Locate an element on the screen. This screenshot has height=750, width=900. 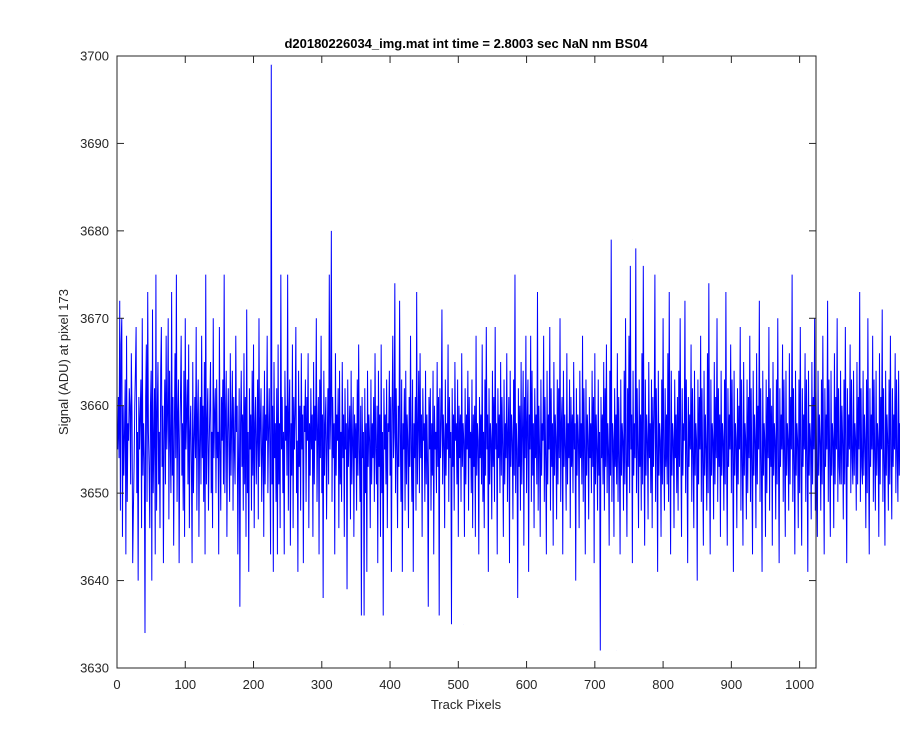
y-tick-label: 3650 is located at coordinates (94, 493).